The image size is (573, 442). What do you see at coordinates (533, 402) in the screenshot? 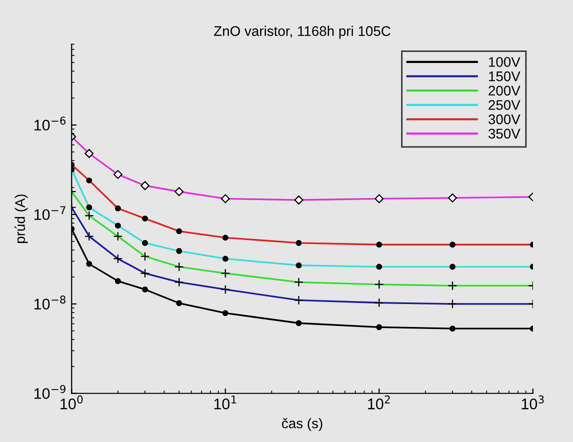
I see `x-tick-label: 10$^{3}$` at bounding box center [533, 402].